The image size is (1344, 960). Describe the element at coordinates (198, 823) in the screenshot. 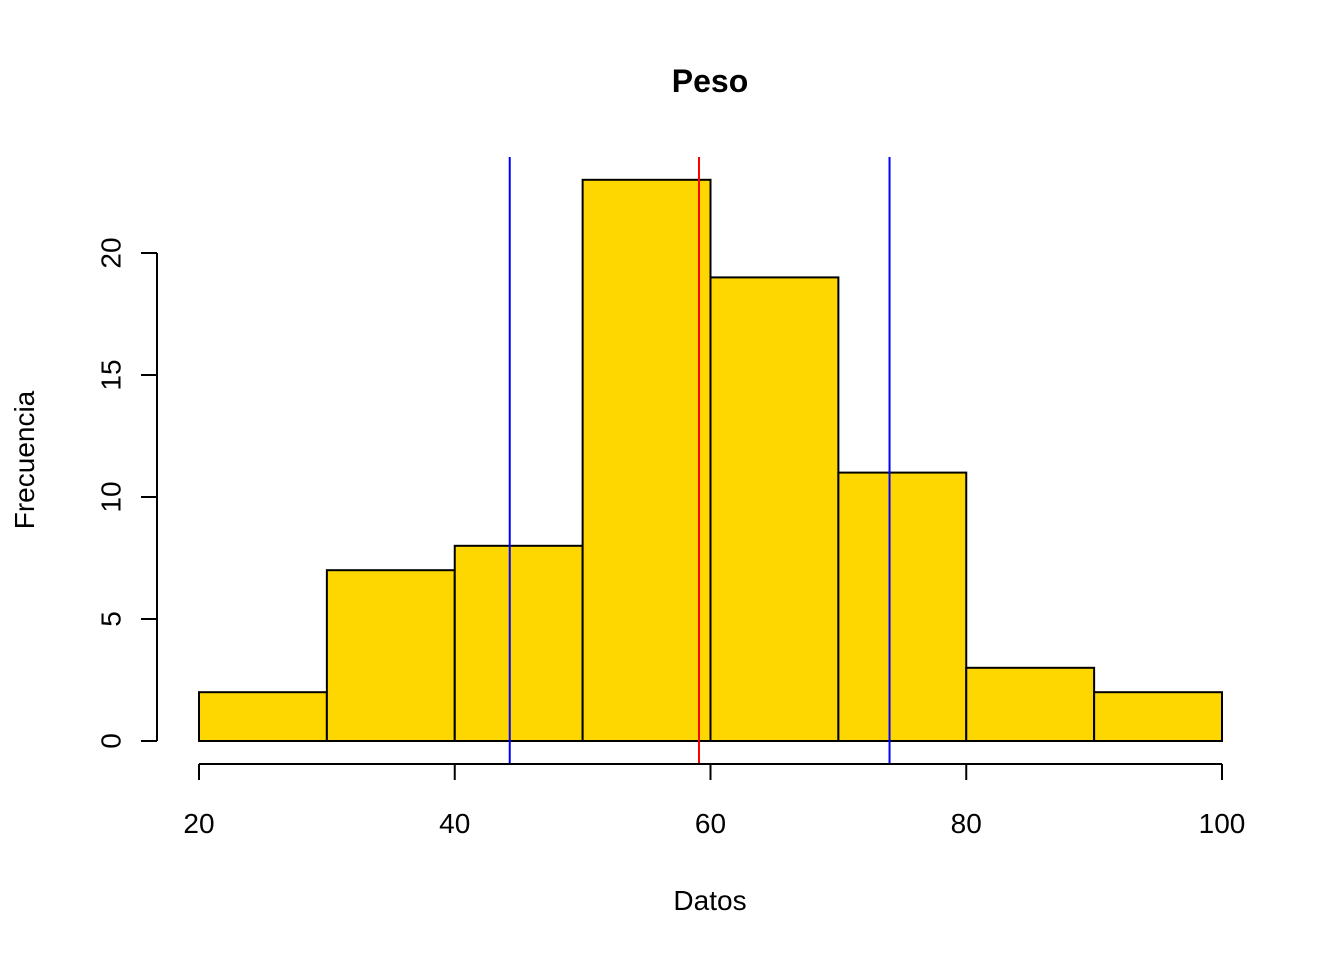

I see `x-tick-label: 20` at that location.